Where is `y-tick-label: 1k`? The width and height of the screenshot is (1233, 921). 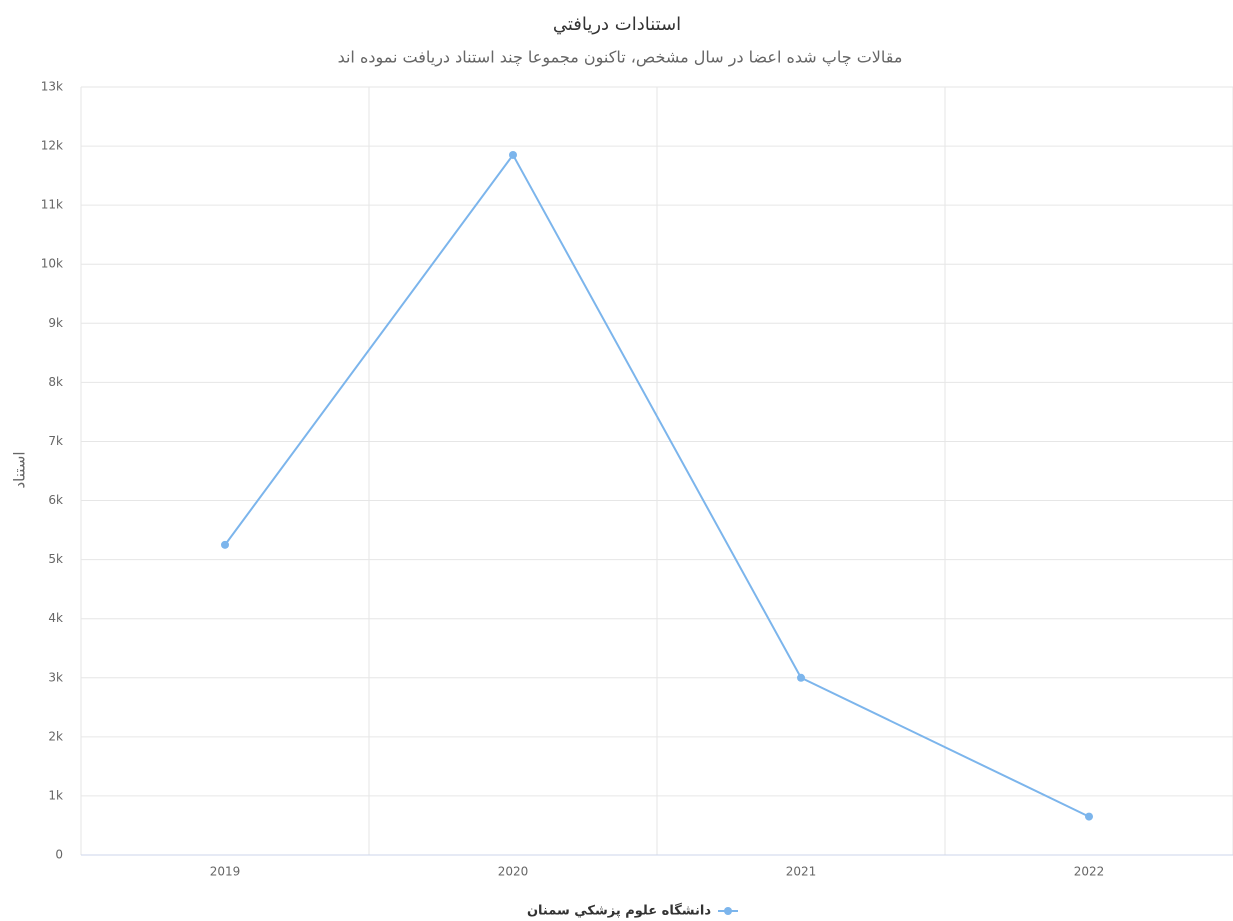
y-tick-label: 1k is located at coordinates (55, 795).